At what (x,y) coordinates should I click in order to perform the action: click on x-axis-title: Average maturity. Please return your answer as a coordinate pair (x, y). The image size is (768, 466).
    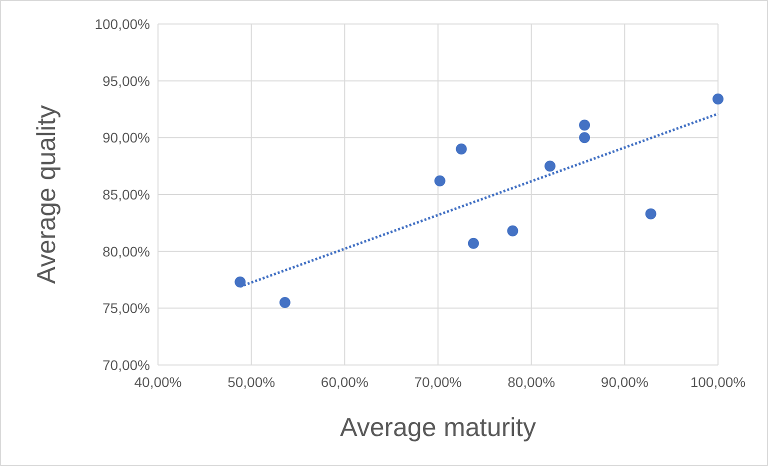
    Looking at the image, I should click on (438, 427).